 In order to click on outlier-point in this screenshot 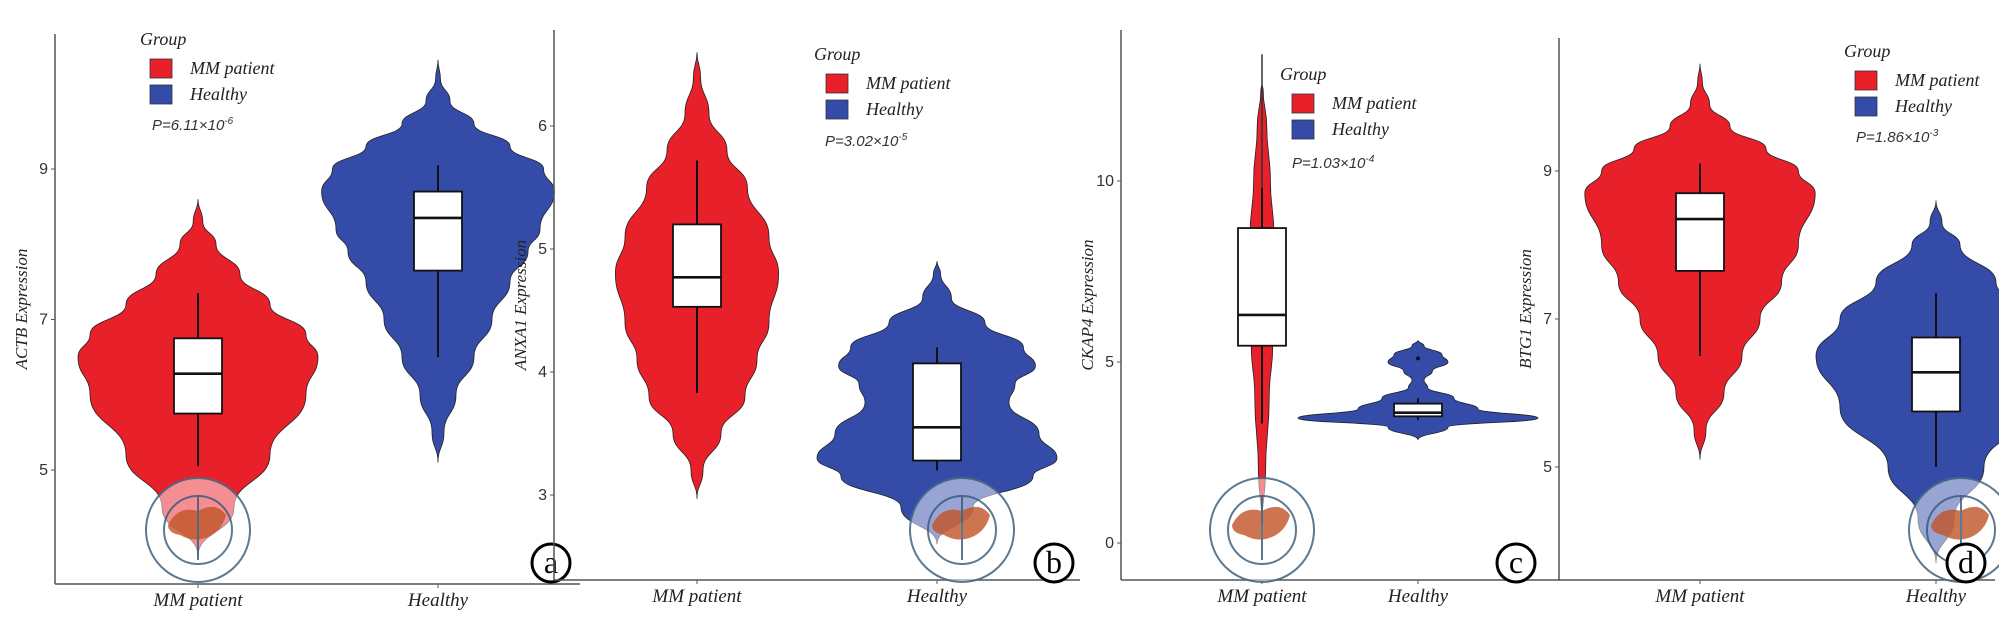, I will do `click(1418, 358)`.